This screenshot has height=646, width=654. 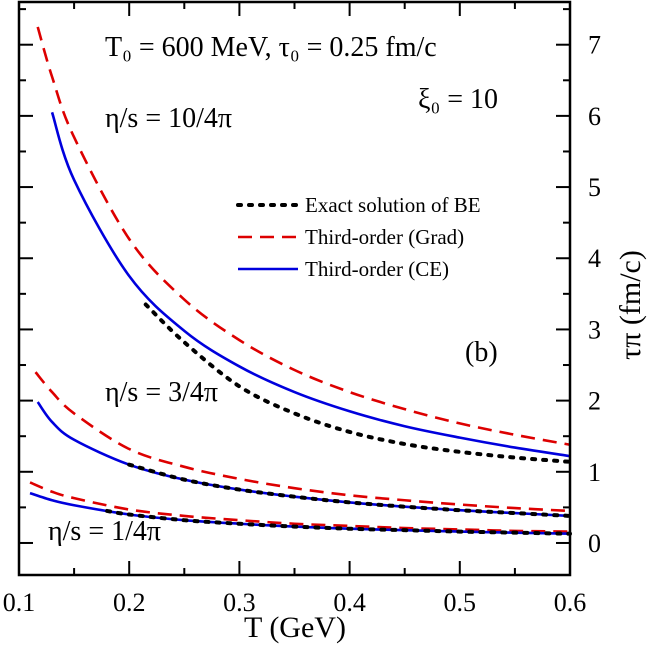 What do you see at coordinates (594, 472) in the screenshot?
I see `y-tick-label: 1` at bounding box center [594, 472].